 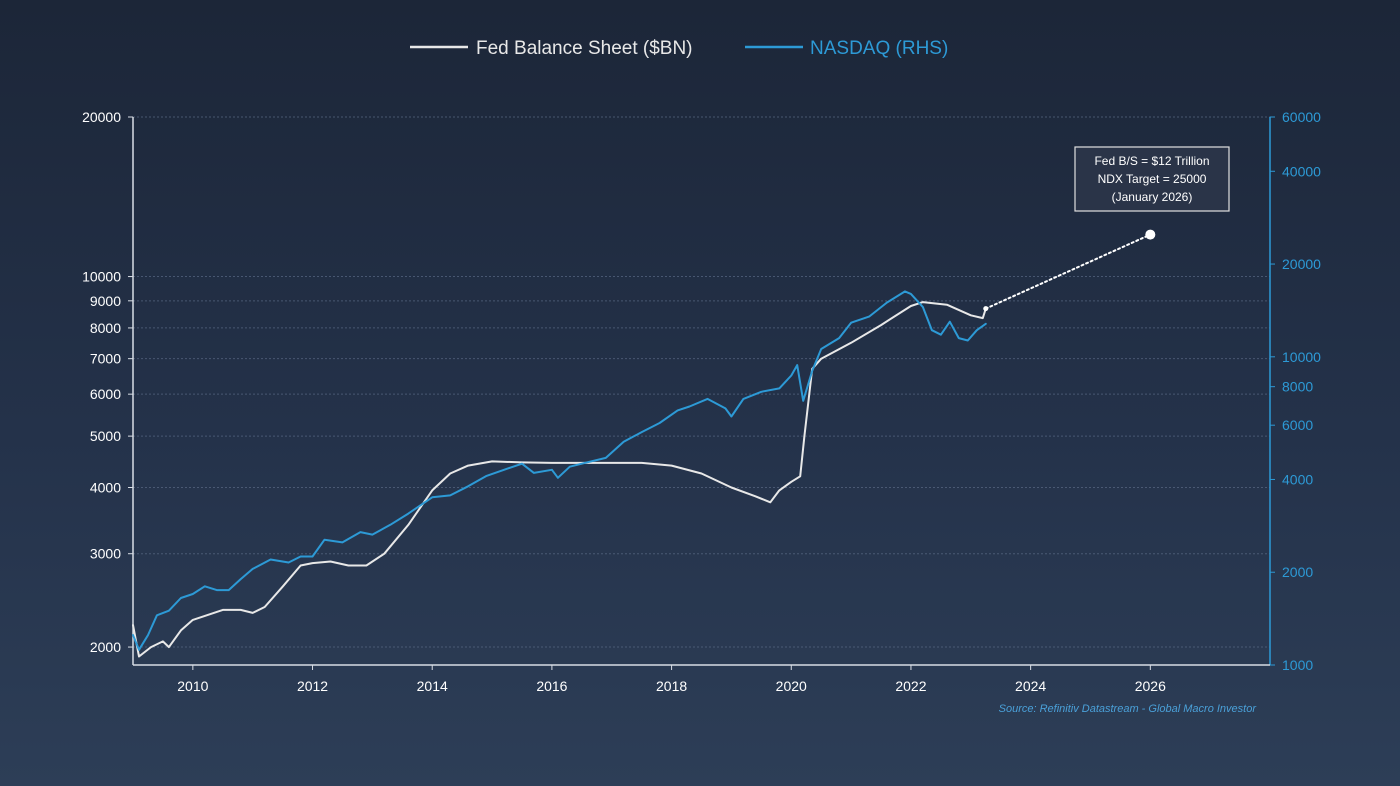 I want to click on annotation-box, so click(x=1152, y=179).